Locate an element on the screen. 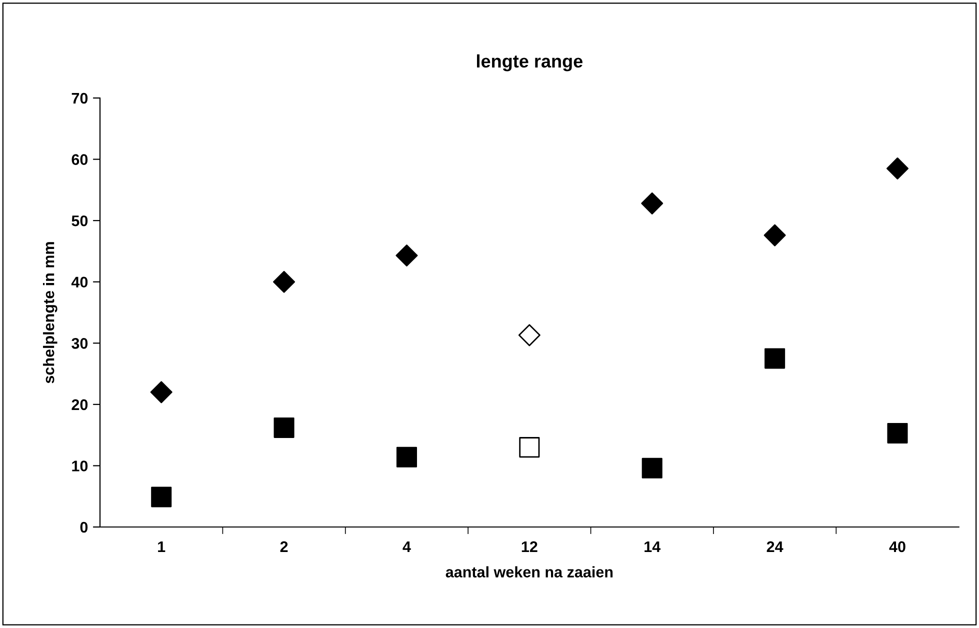 The height and width of the screenshot is (628, 979). y-tick-label: 40 is located at coordinates (79, 282).